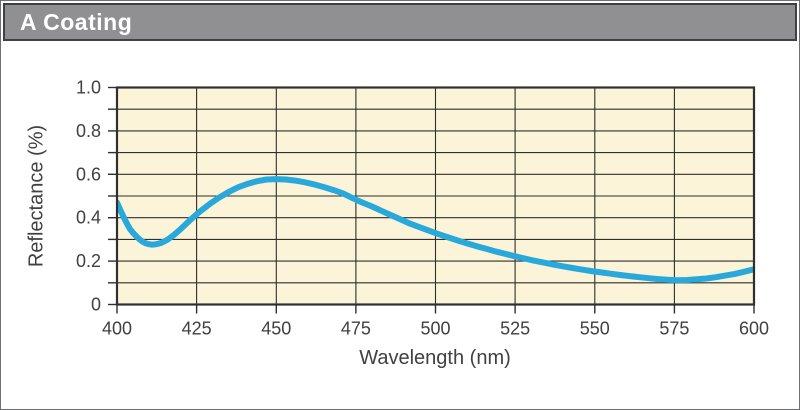 The height and width of the screenshot is (410, 800). Describe the element at coordinates (400, 22) in the screenshot. I see `chart-title-bar: A Coating` at that location.